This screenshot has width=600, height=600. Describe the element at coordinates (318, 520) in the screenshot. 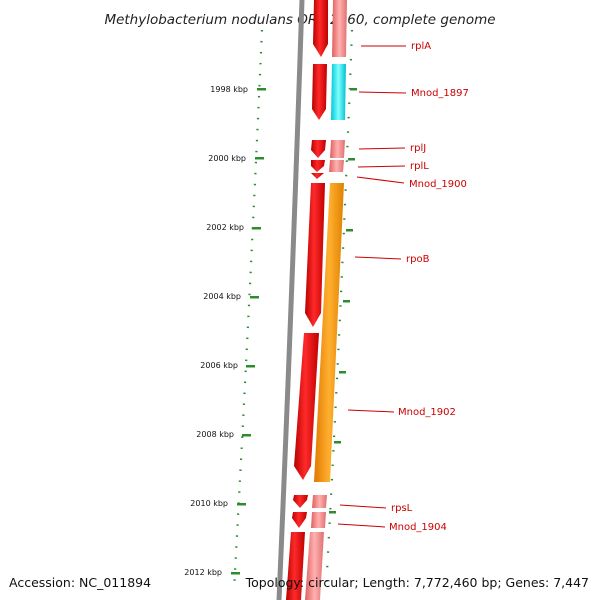

I see `cds-bar-Mnod_1904` at that location.